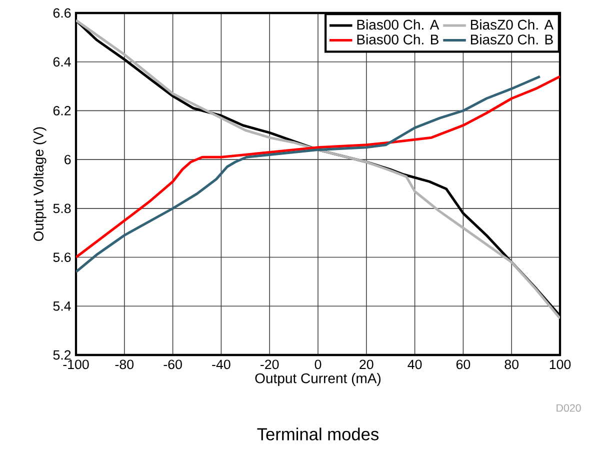  Describe the element at coordinates (318, 434) in the screenshot. I see `text: Terminal modes` at that location.